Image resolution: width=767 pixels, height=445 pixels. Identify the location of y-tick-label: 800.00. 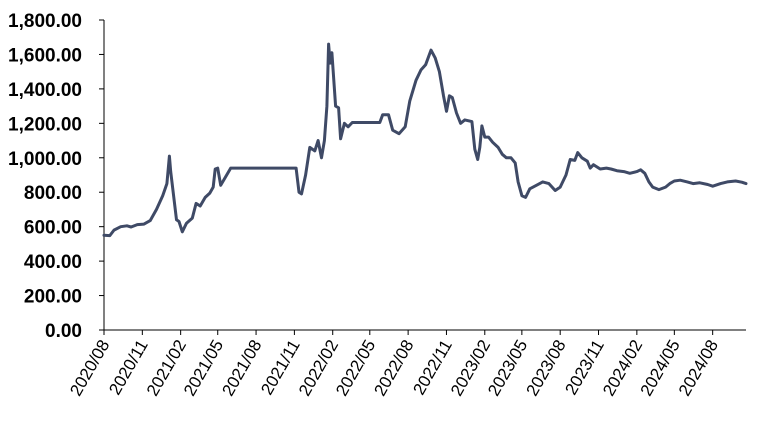
(53, 193).